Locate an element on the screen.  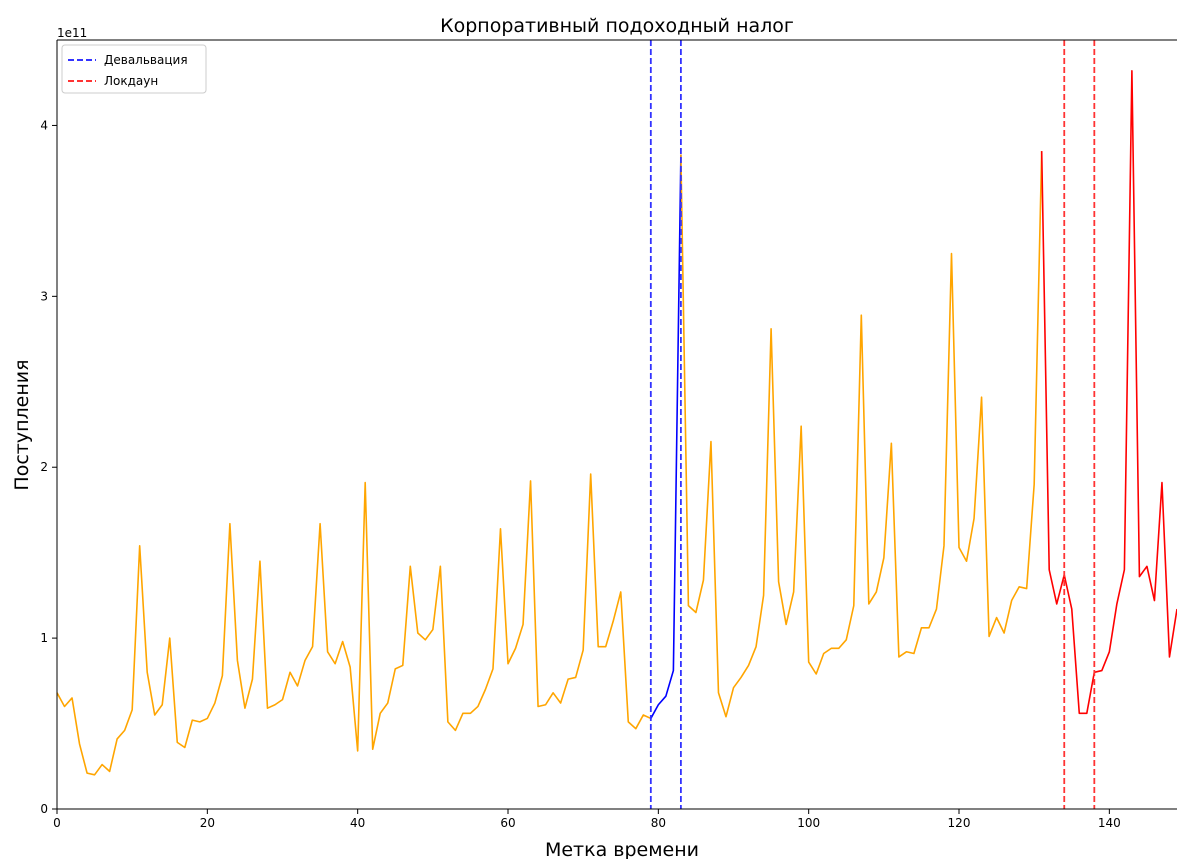
x-axis-label: Метка времени is located at coordinates (622, 849).